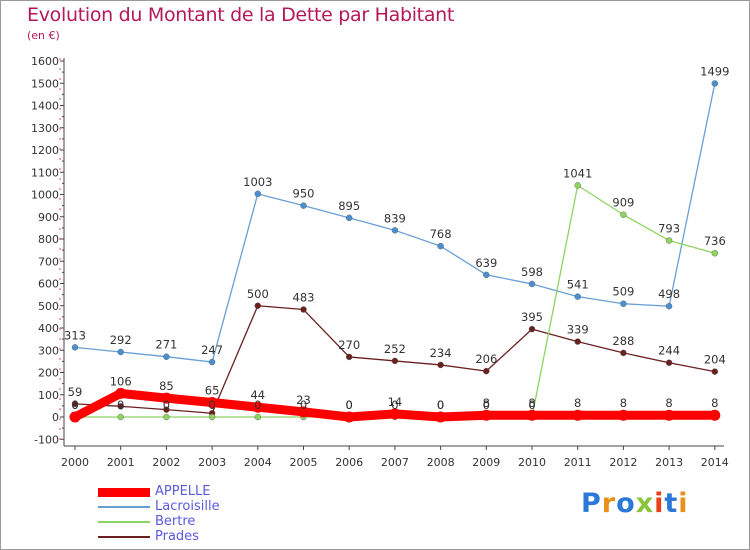 The height and width of the screenshot is (550, 750). I want to click on x-tick-label: 2003, so click(212, 462).